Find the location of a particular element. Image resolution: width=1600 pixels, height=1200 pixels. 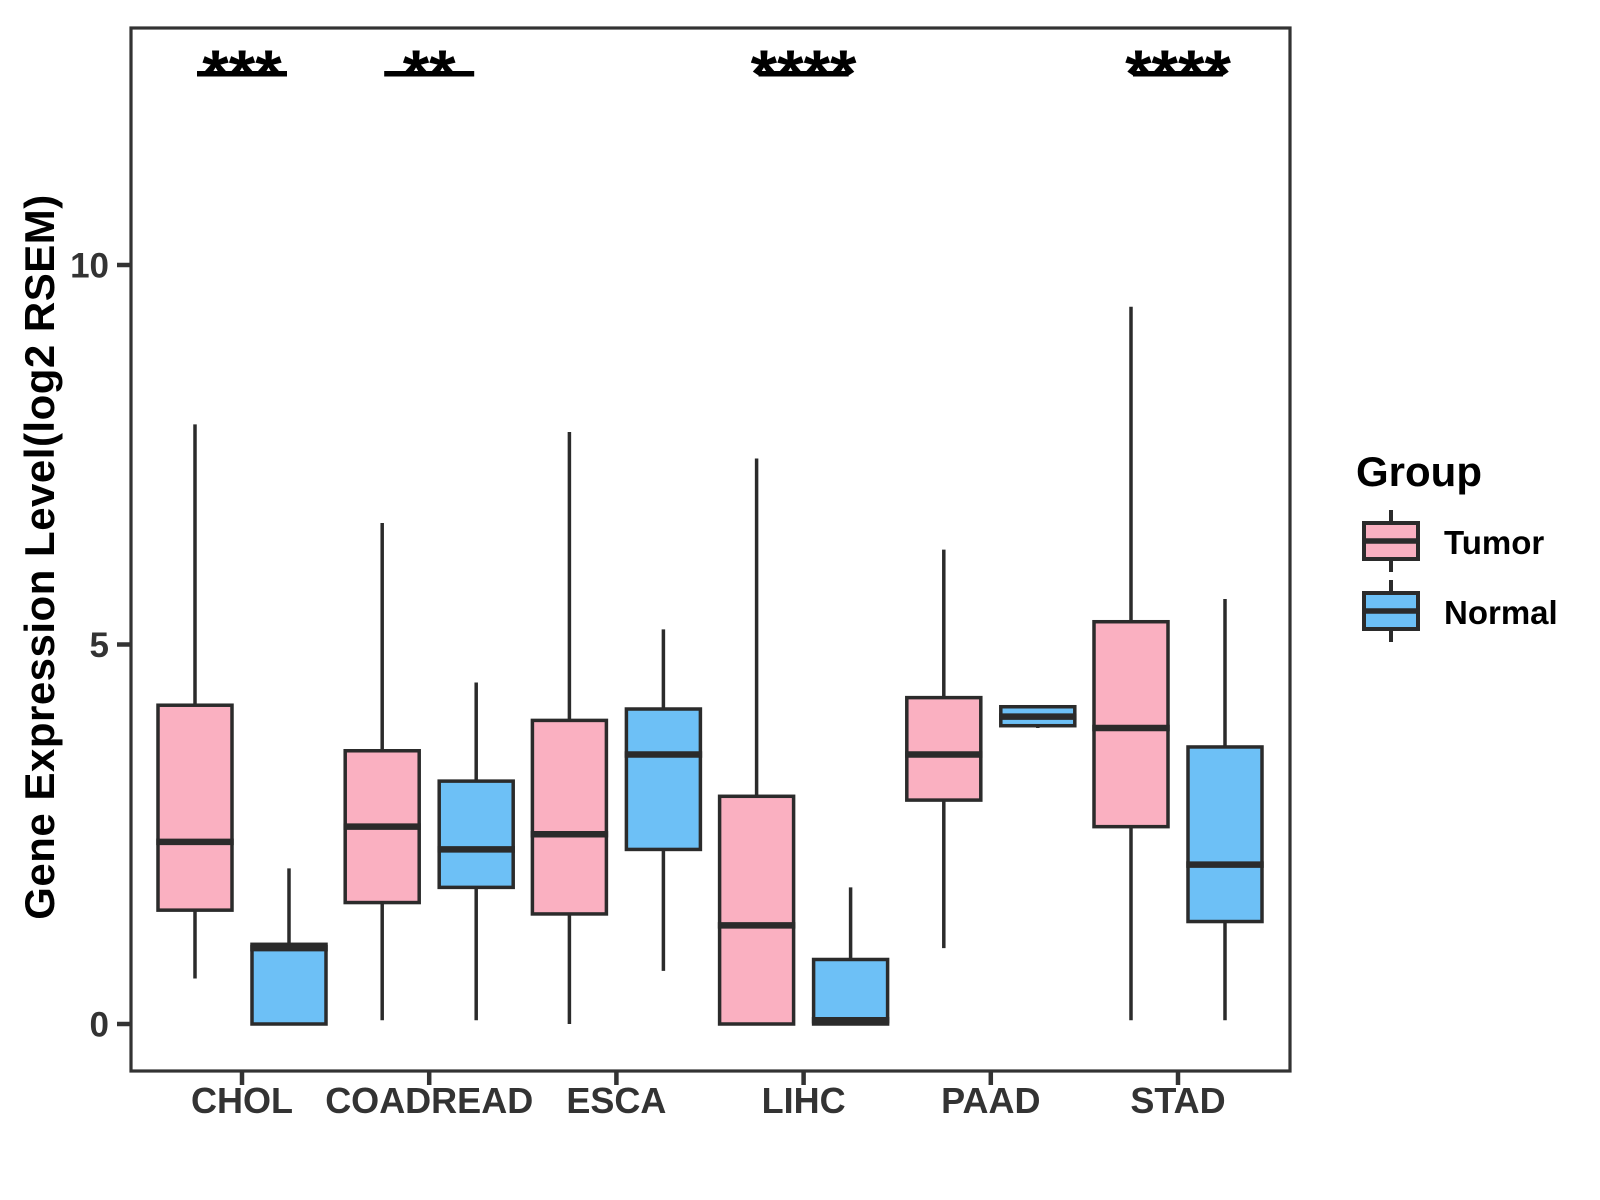

significance-stars: *** is located at coordinates (242, 74).